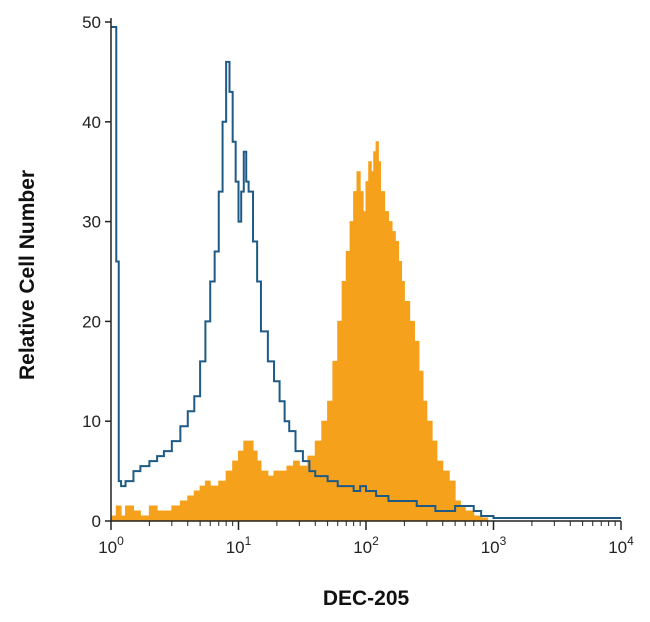 The width and height of the screenshot is (650, 622). What do you see at coordinates (96, 272) in the screenshot?
I see `y-axis-ticks: 0 10 20 30 40 50` at bounding box center [96, 272].